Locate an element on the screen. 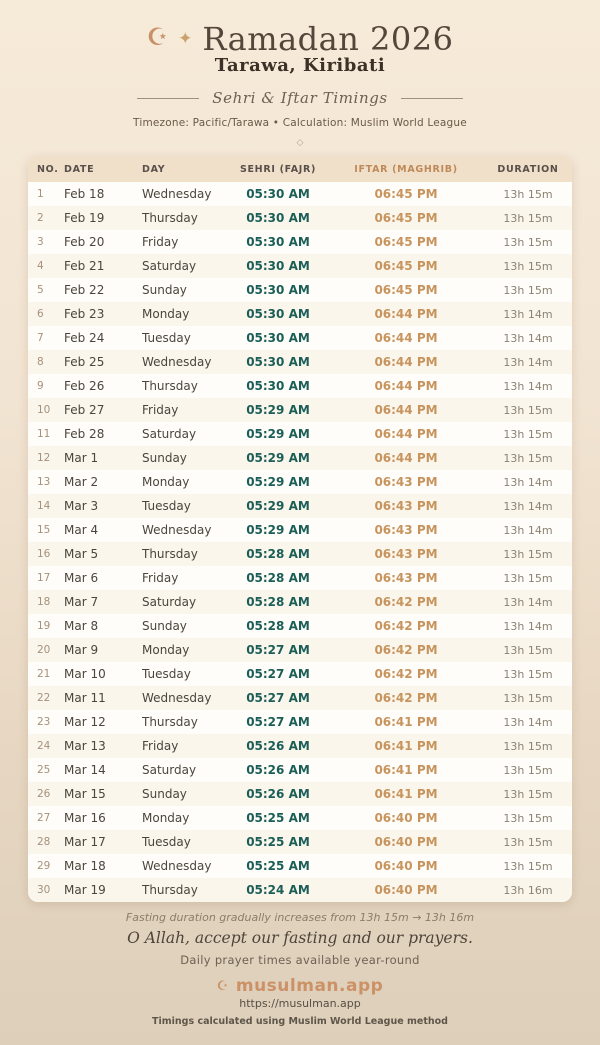 Image resolution: width=600 pixels, height=1045 pixels. row-date: Feb 24 is located at coordinates (84, 338).